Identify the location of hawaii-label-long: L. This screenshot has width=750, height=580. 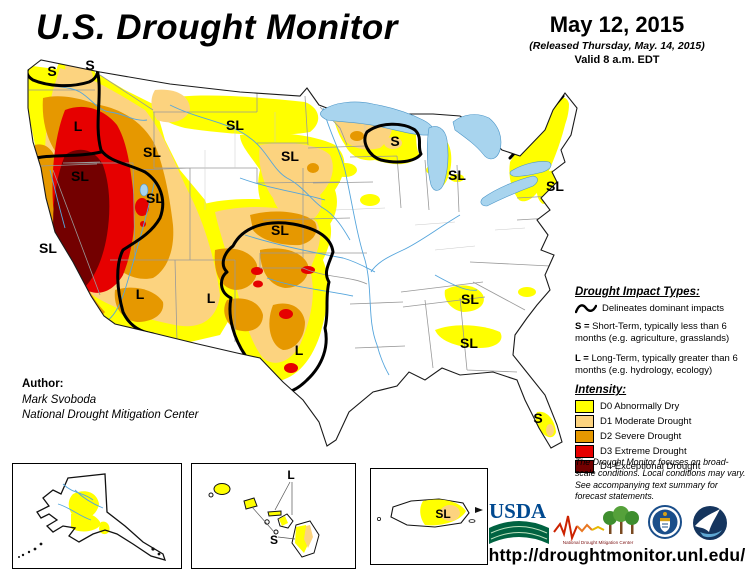
(290, 475).